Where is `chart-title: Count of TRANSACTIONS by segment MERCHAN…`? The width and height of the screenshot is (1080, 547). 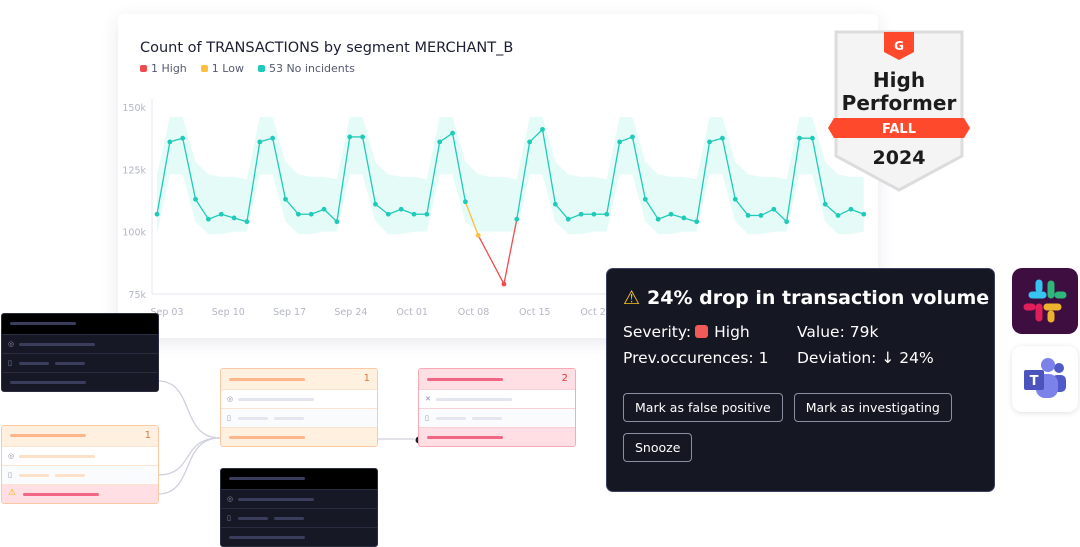
chart-title: Count of TRANSACTIONS by segment MERCHAN… is located at coordinates (327, 48).